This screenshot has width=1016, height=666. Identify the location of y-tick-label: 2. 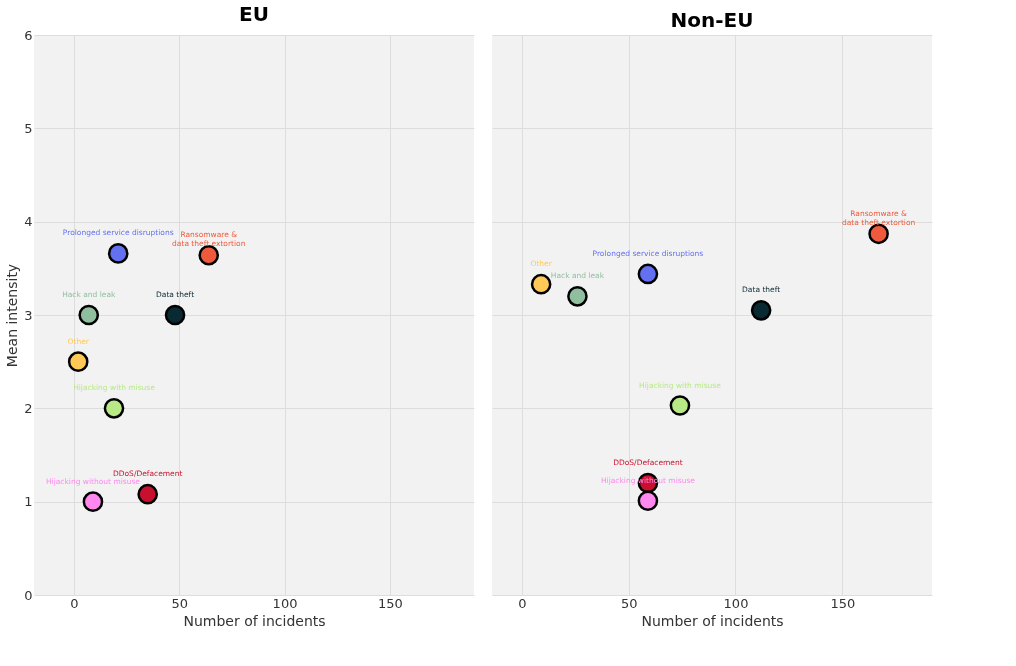
(28, 408).